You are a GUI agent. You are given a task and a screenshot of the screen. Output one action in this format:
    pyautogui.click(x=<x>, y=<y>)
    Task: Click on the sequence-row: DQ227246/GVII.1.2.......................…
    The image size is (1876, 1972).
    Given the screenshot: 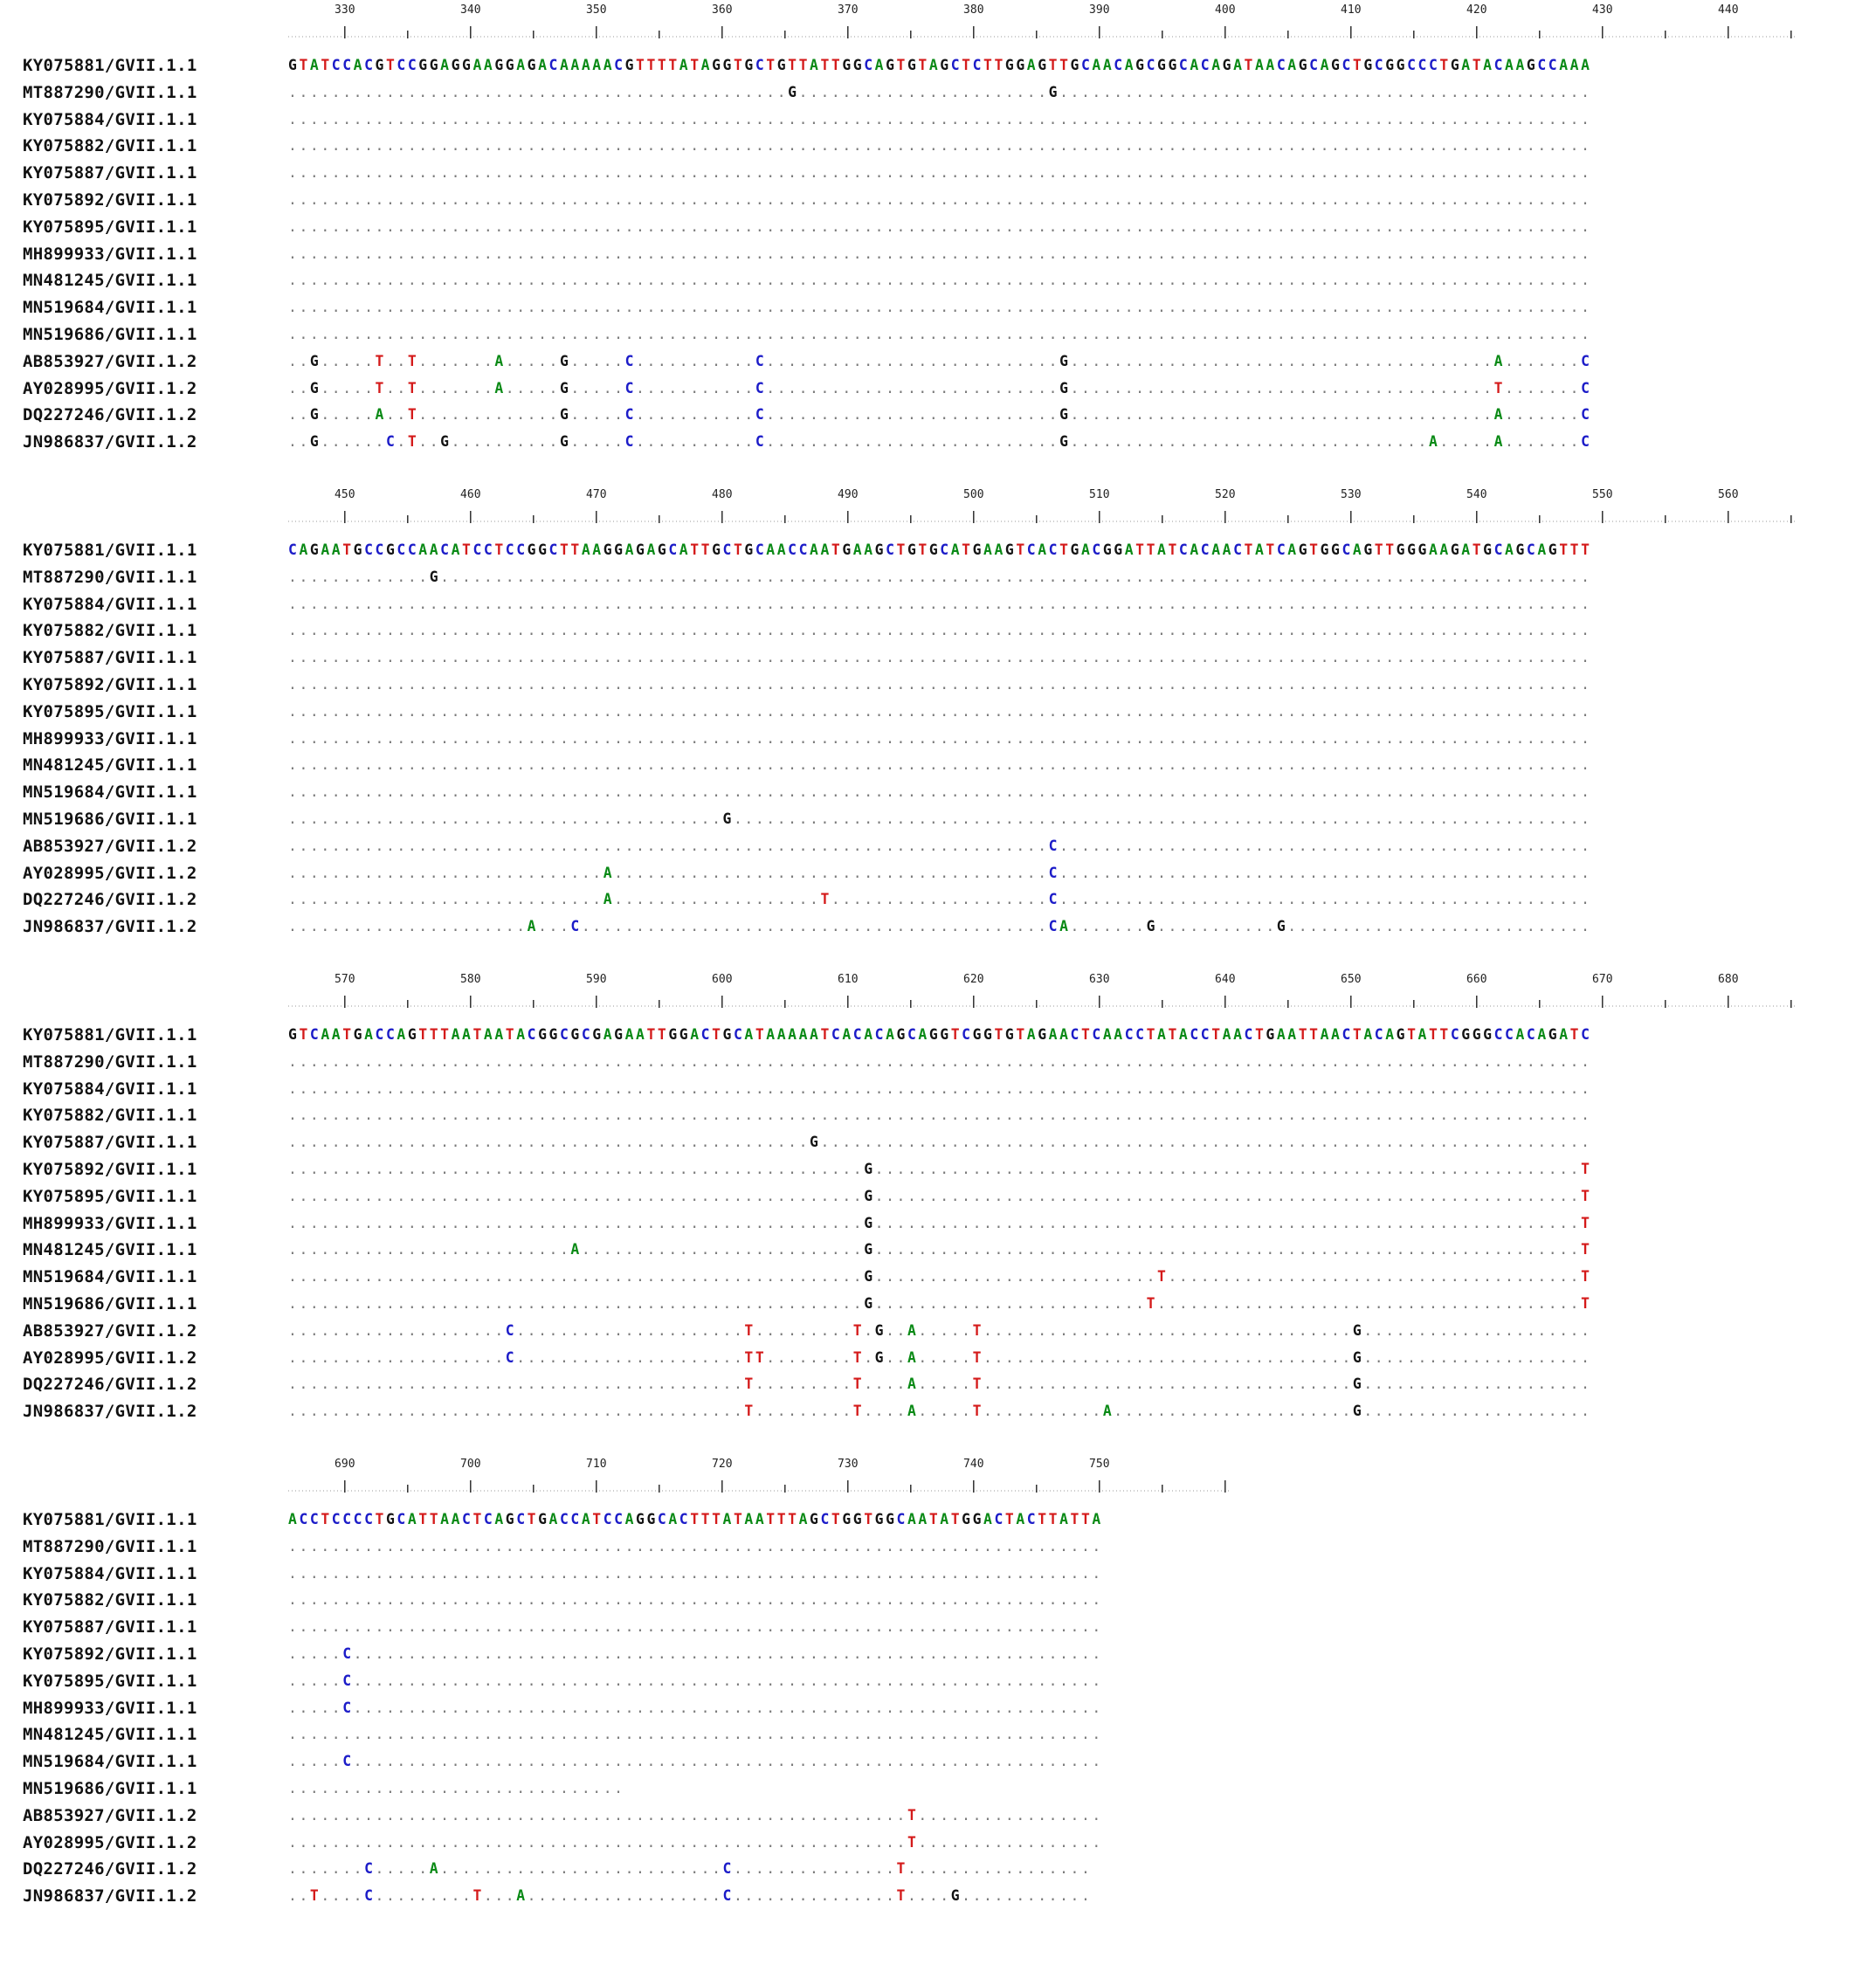 What is the action you would take?
    pyautogui.click(x=938, y=1384)
    